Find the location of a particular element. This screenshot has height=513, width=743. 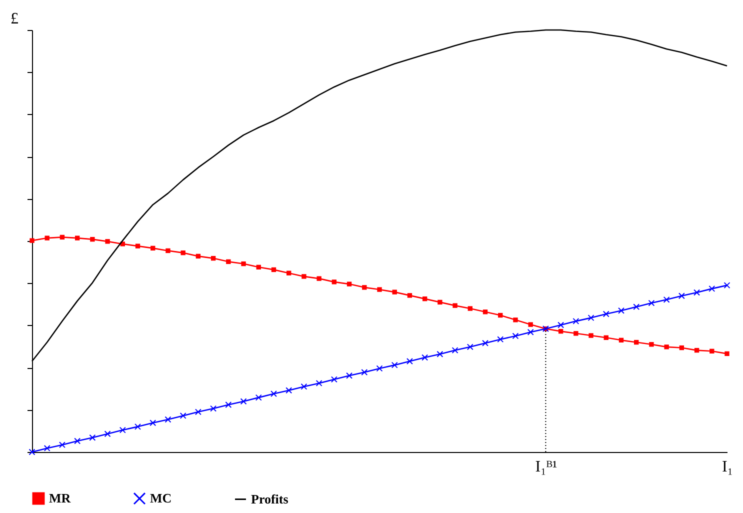

legend-label: MR is located at coordinates (60, 498).